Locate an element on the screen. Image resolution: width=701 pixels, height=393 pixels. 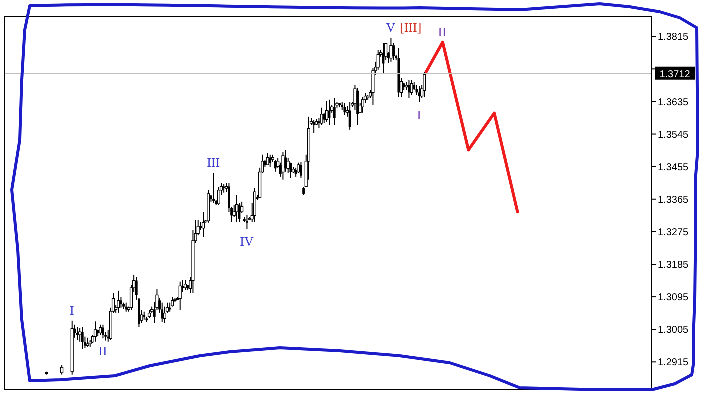
y-tick-label: 1.3095 is located at coordinates (674, 298).